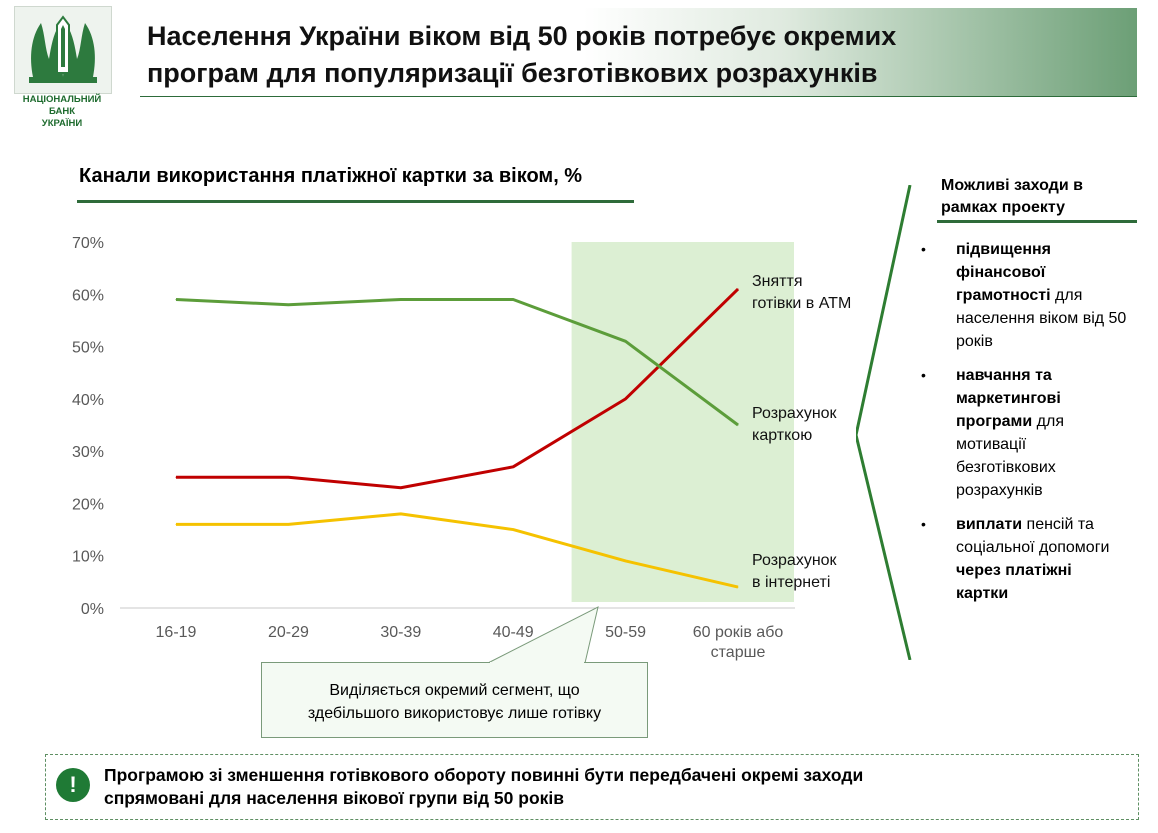  Describe the element at coordinates (73, 785) in the screenshot. I see `exclamation-icon: !` at that location.